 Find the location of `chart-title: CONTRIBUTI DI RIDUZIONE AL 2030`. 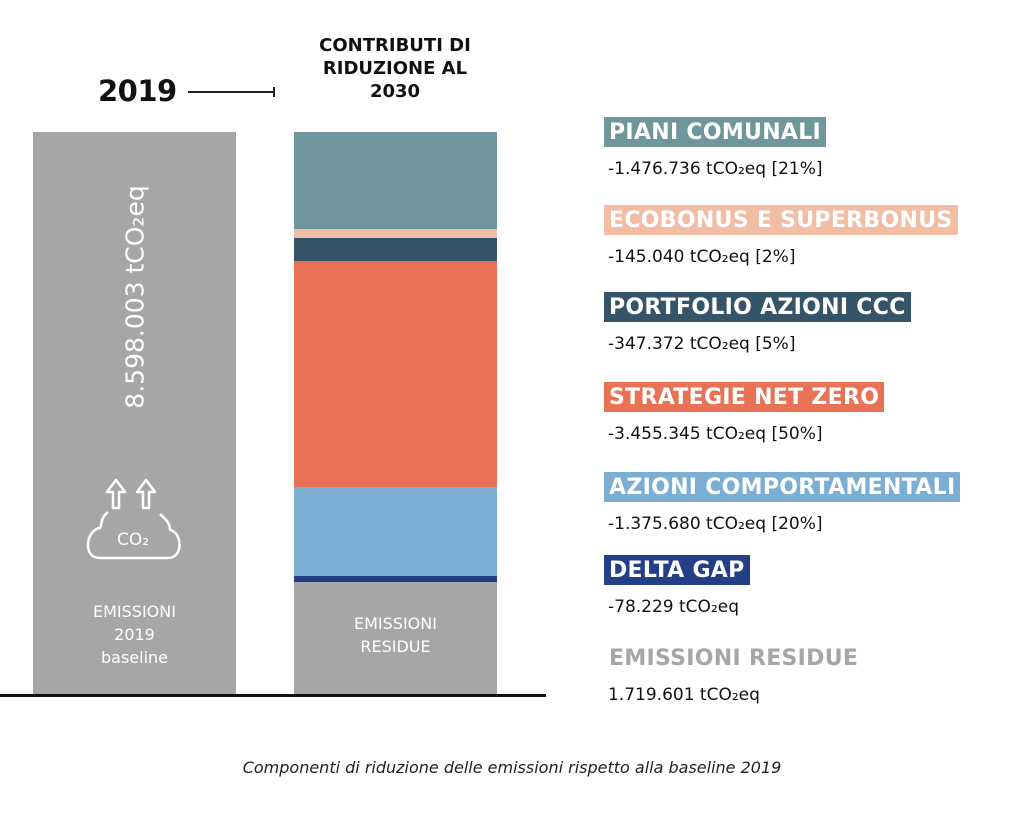

chart-title: CONTRIBUTI DI RIDUZIONE AL 2030 is located at coordinates (395, 68).